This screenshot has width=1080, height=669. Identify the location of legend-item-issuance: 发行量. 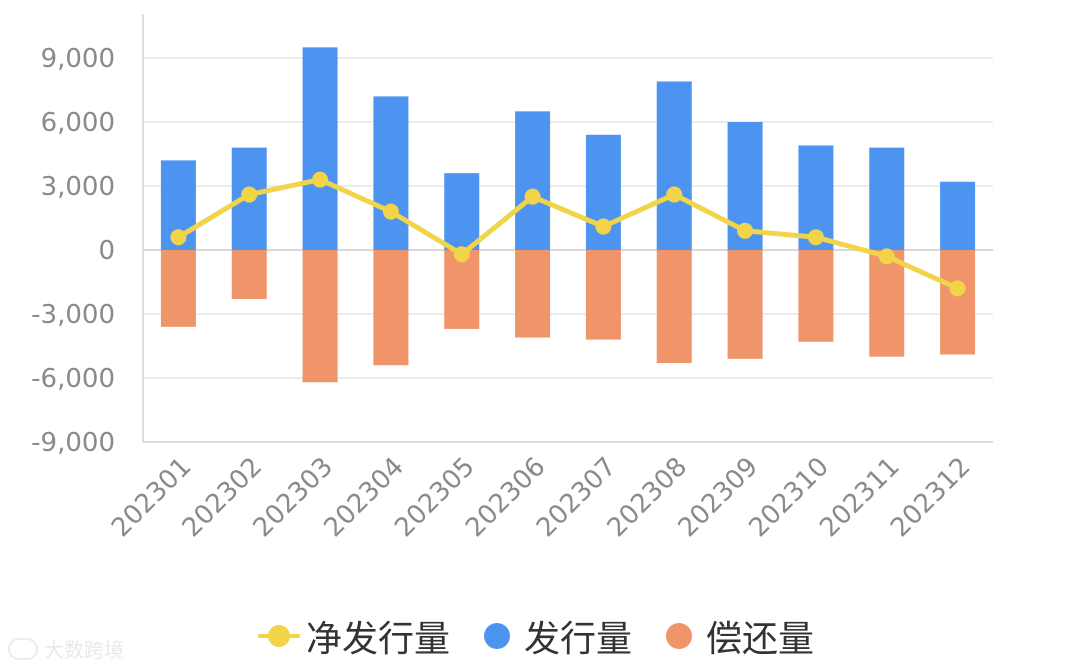
(557, 636).